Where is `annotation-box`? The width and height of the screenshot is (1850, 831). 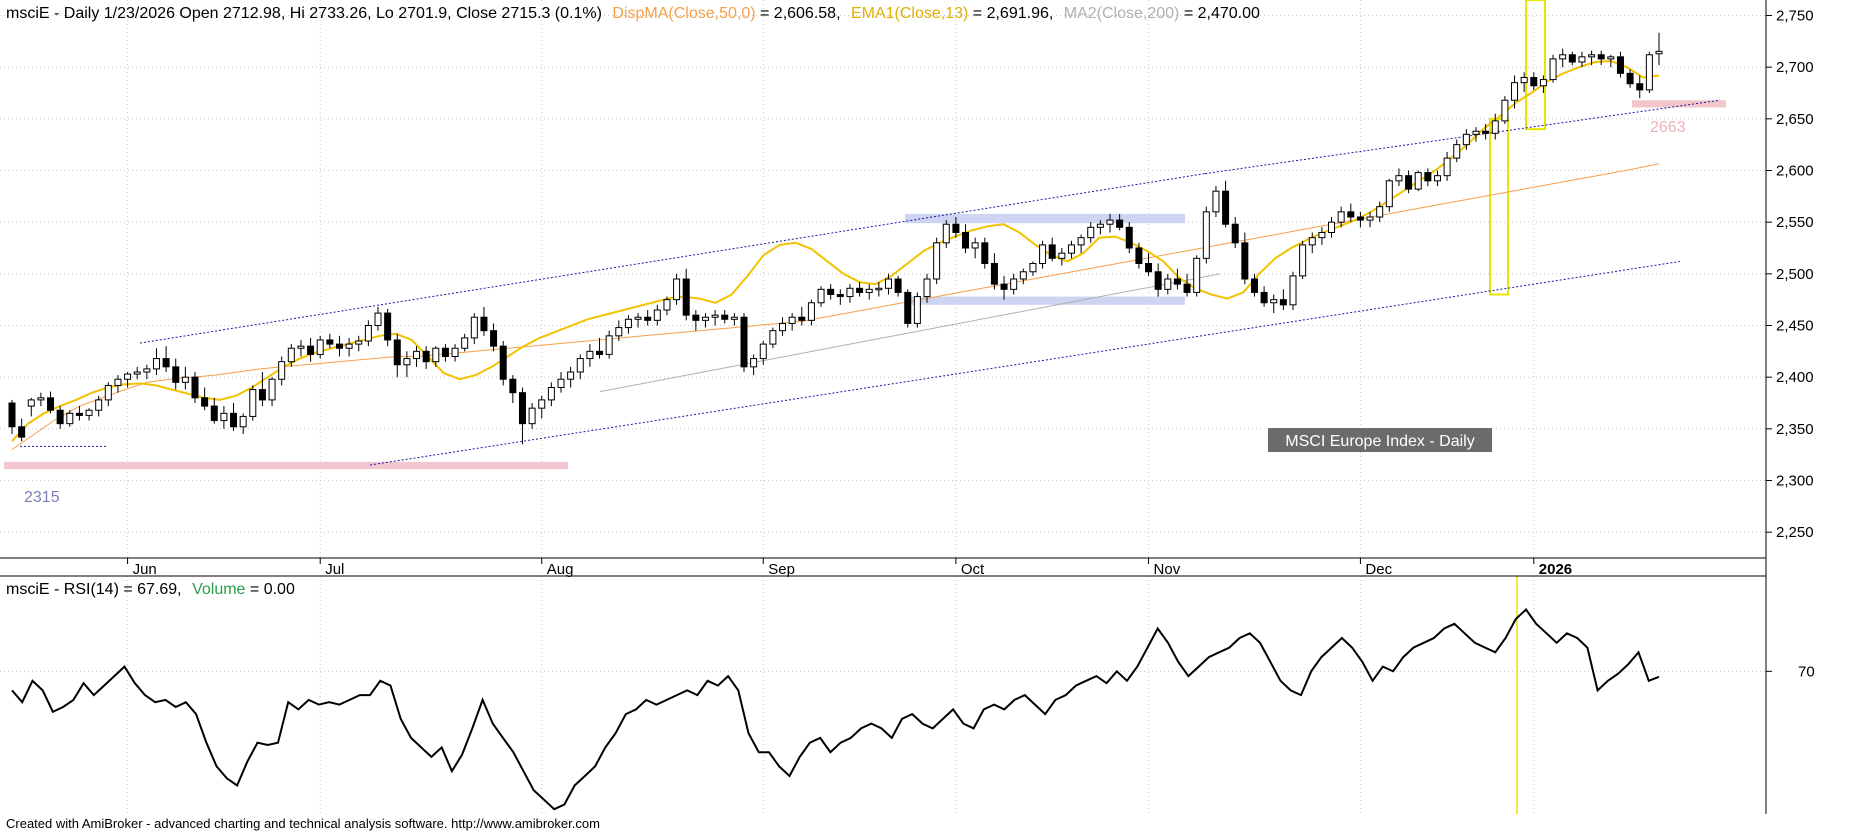
annotation-box is located at coordinates (1380, 440).